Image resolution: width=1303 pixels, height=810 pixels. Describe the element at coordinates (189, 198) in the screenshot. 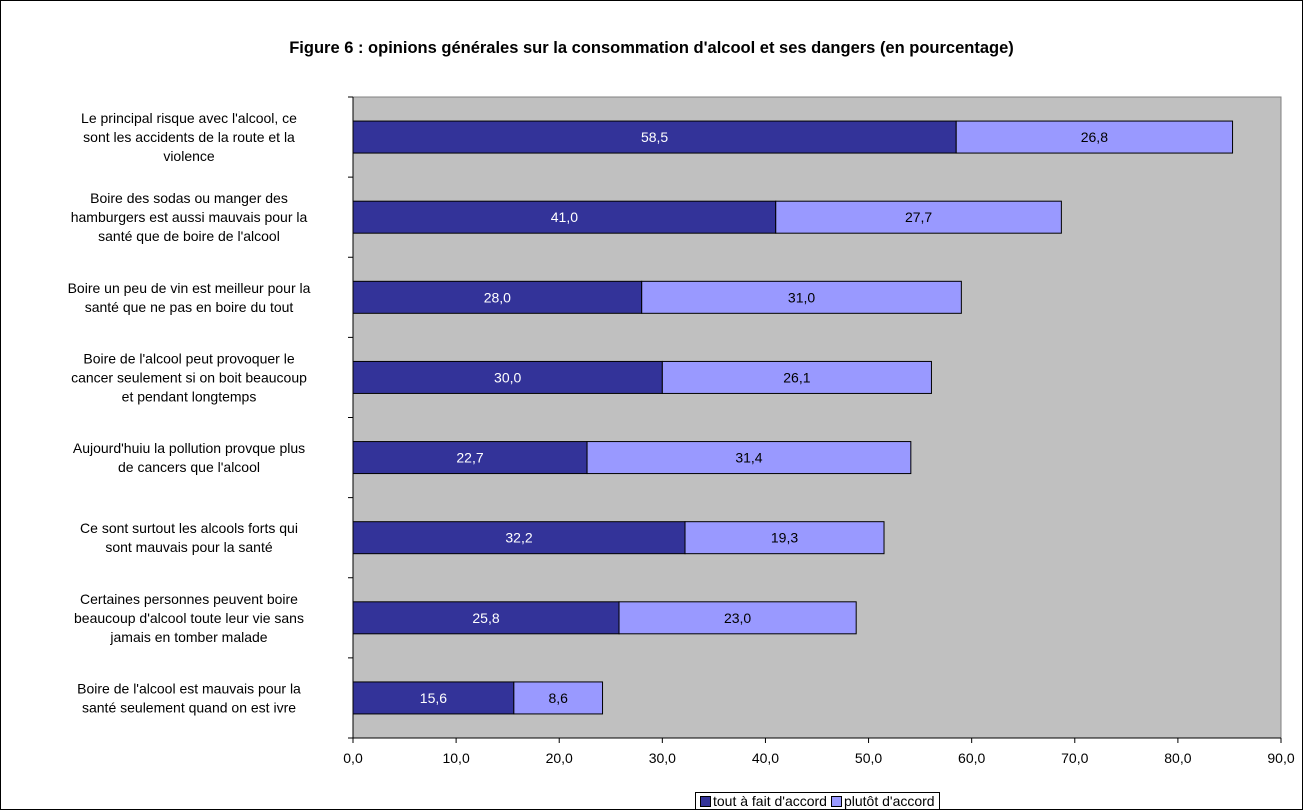

I see `category-label-line: Boire des sodas ou manger des` at that location.